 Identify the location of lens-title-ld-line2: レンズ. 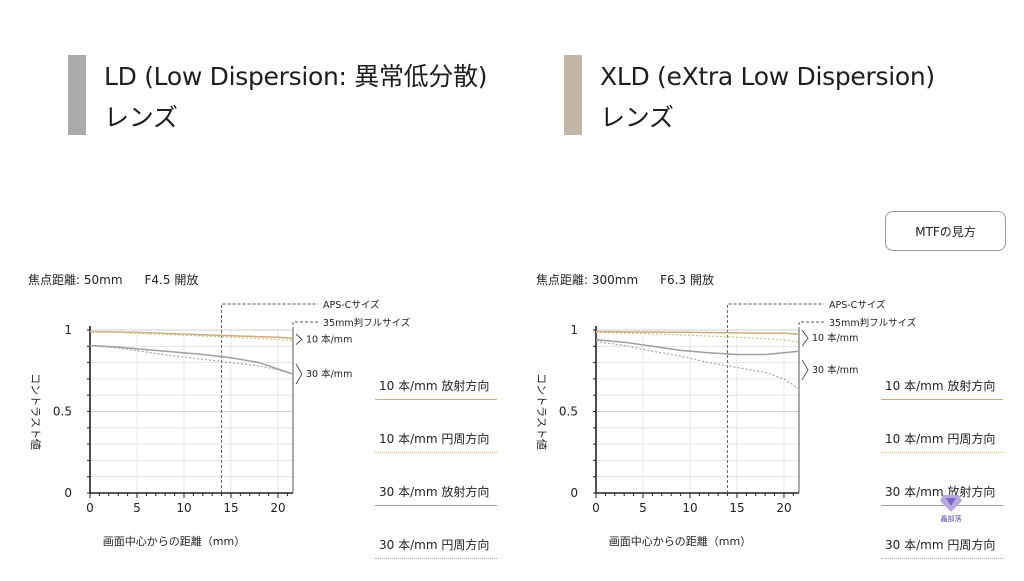
(141, 117).